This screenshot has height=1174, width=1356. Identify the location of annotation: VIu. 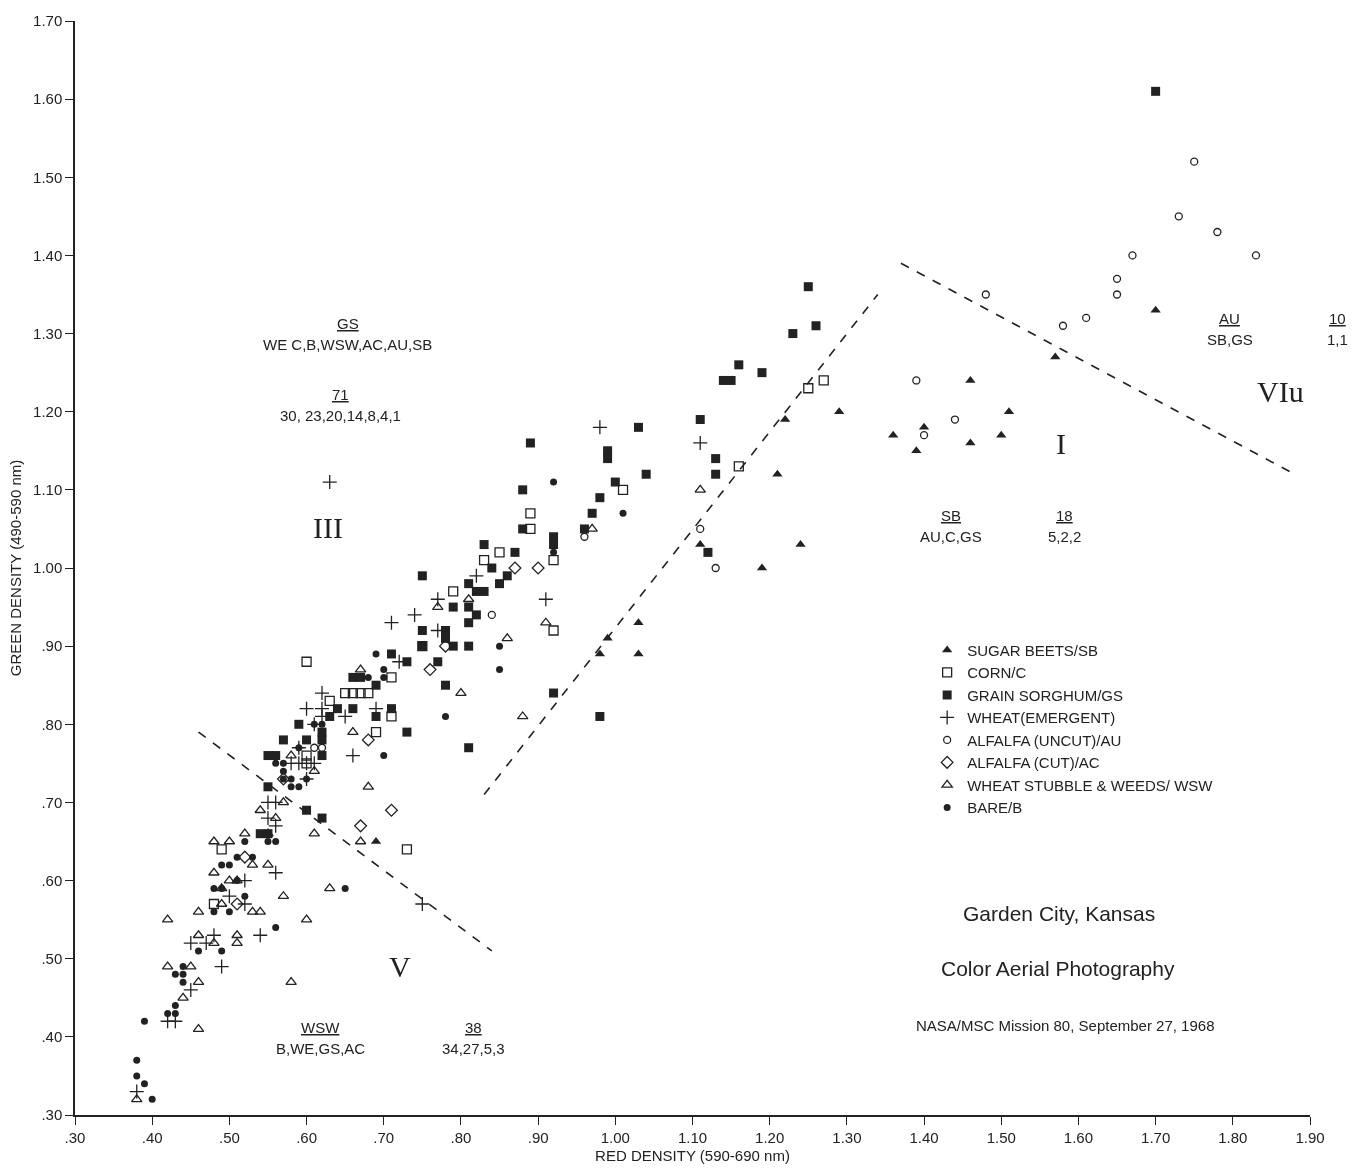
(1280, 391).